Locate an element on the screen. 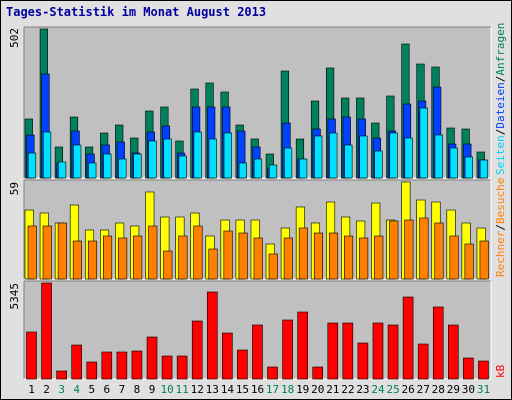 The height and width of the screenshot is (400, 512). x-tick-day-15: 15 is located at coordinates (242, 389).